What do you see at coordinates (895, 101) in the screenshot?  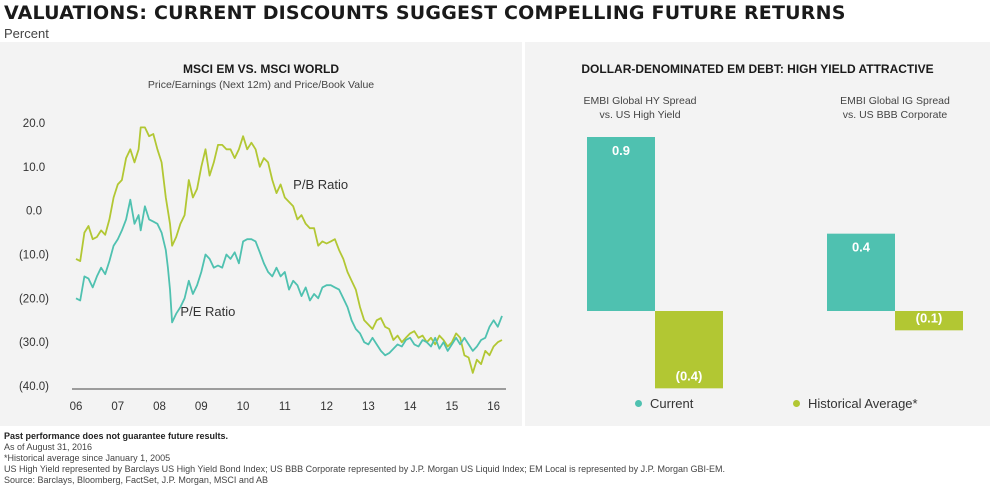 I see `bar-category-2-line1: EMBI Global IG Spread` at bounding box center [895, 101].